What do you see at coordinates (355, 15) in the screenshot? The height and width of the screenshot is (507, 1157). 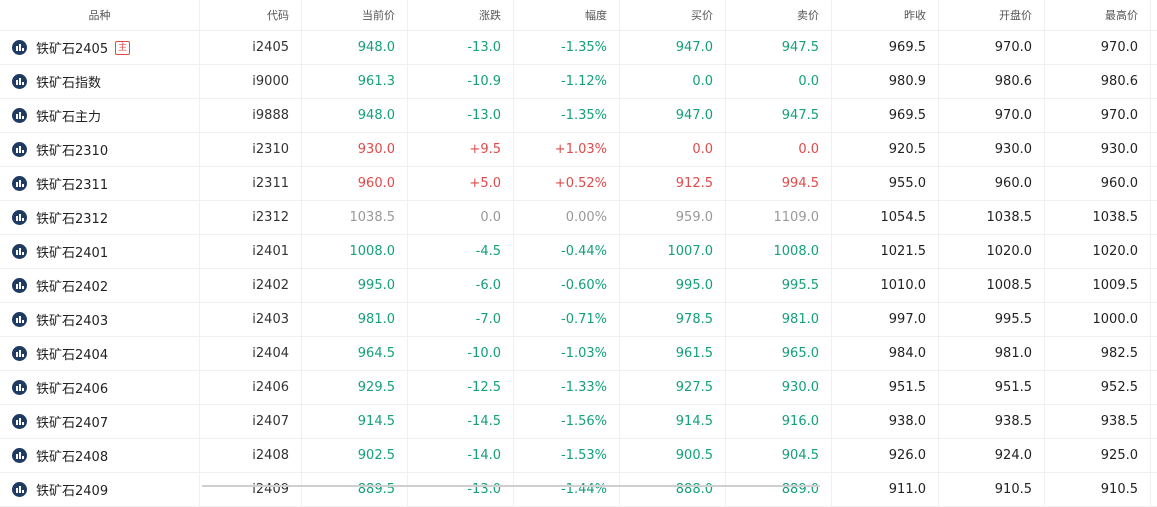 I see `header-price: 当前价` at bounding box center [355, 15].